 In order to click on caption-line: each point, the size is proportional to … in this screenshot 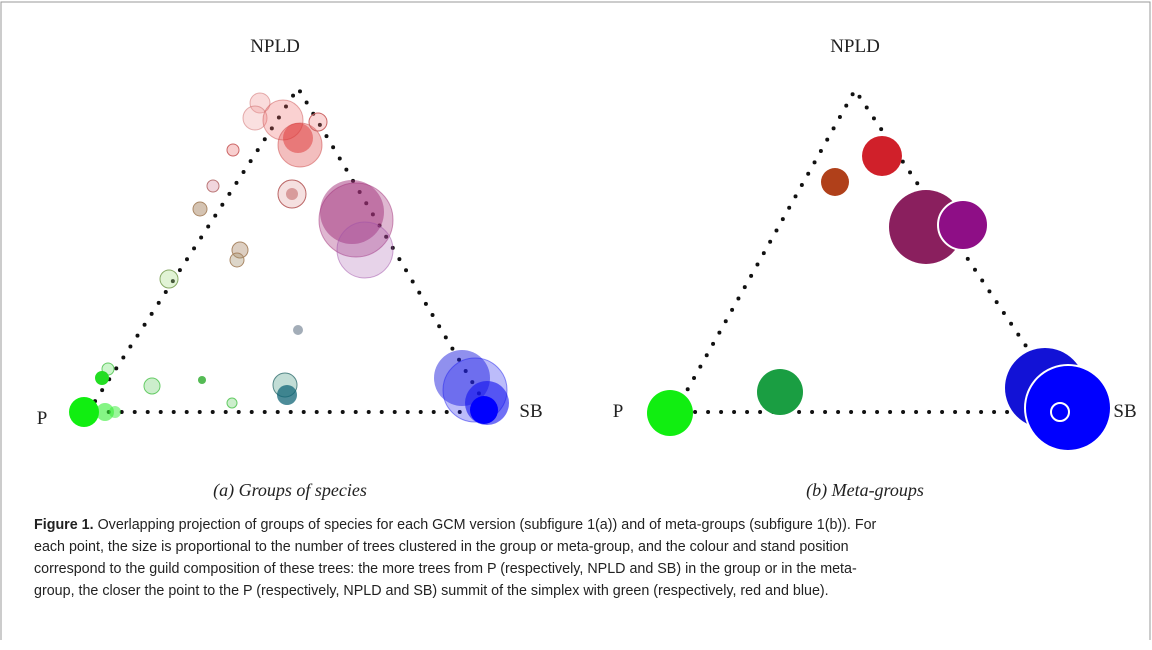, I will do `click(441, 547)`.